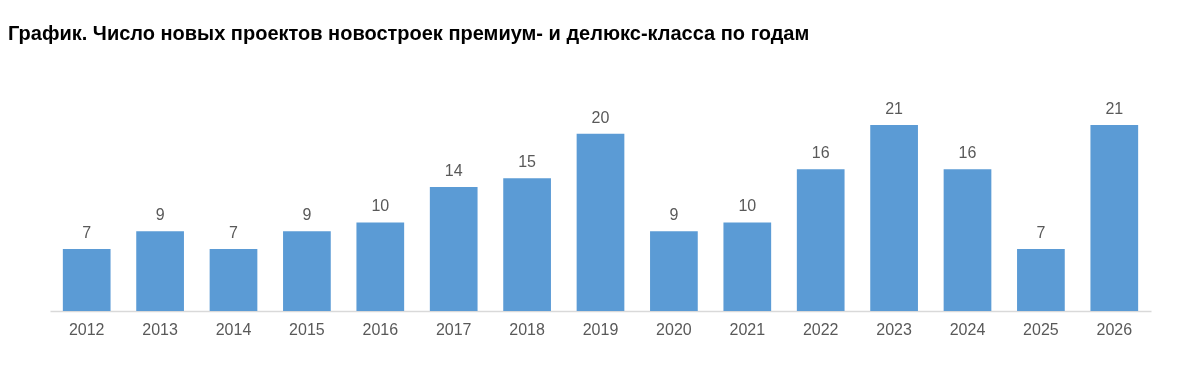  What do you see at coordinates (967, 329) in the screenshot?
I see `x-tick-label: 2024` at bounding box center [967, 329].